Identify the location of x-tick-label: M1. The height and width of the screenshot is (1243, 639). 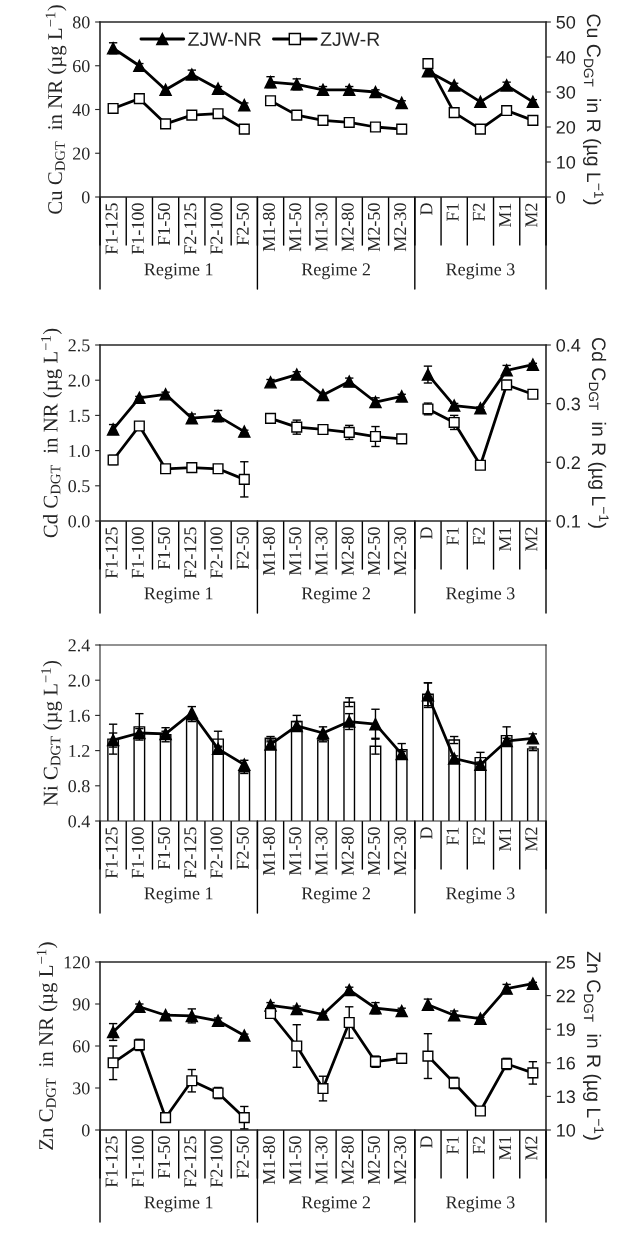
(505, 539).